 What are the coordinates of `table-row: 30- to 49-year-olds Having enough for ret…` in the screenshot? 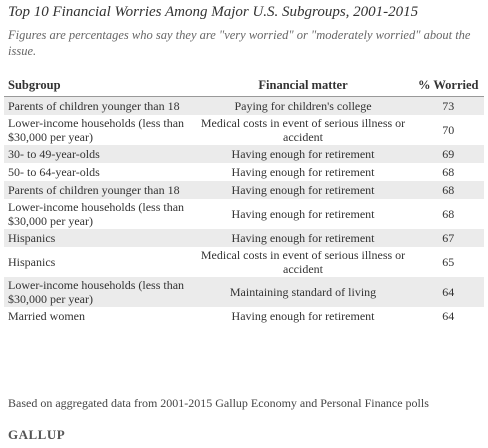 It's located at (244, 154).